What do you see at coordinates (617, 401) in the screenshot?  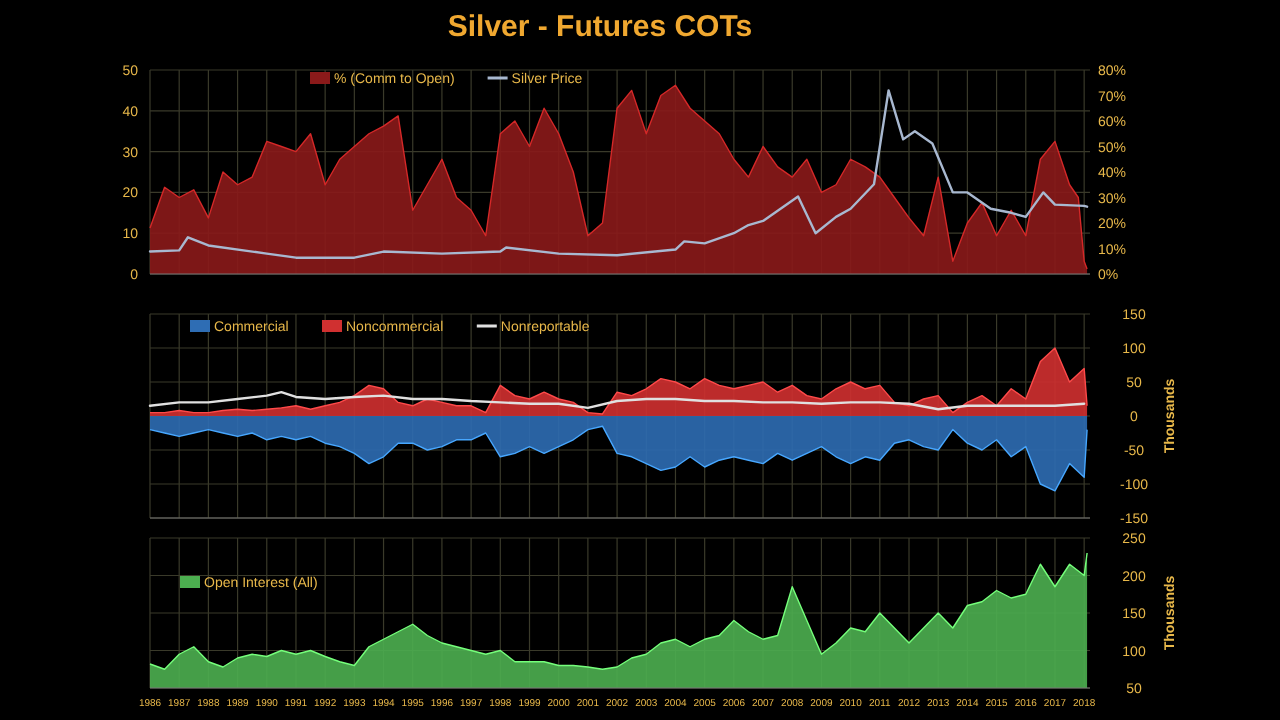 I see `line-series` at bounding box center [617, 401].